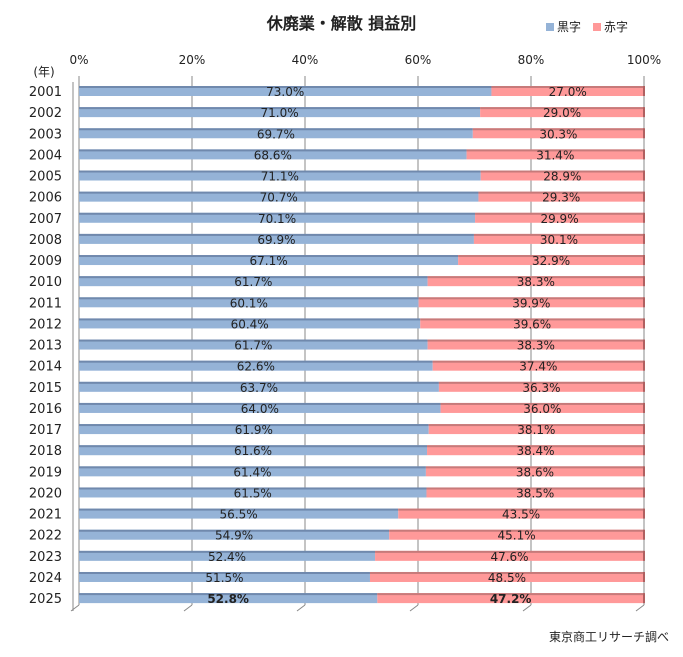  Describe the element at coordinates (45, 92) in the screenshot. I see `y-tick-label: 2001` at that location.